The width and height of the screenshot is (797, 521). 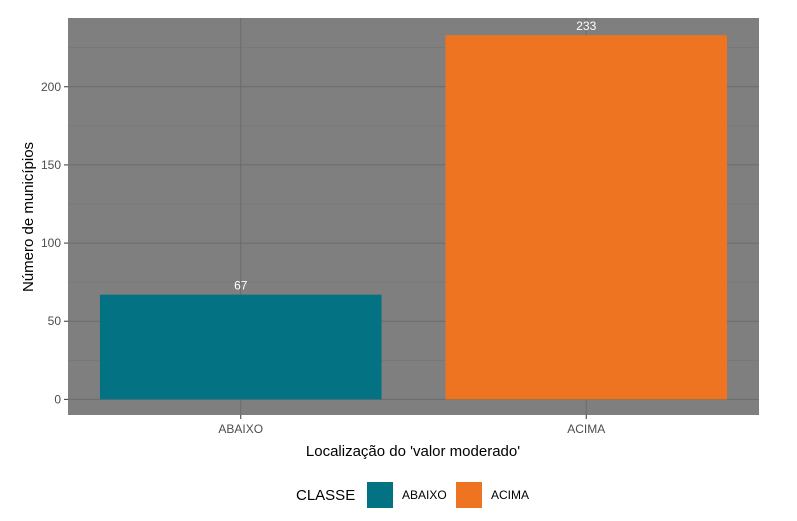 I want to click on y-tick-label: 0, so click(x=57, y=399).